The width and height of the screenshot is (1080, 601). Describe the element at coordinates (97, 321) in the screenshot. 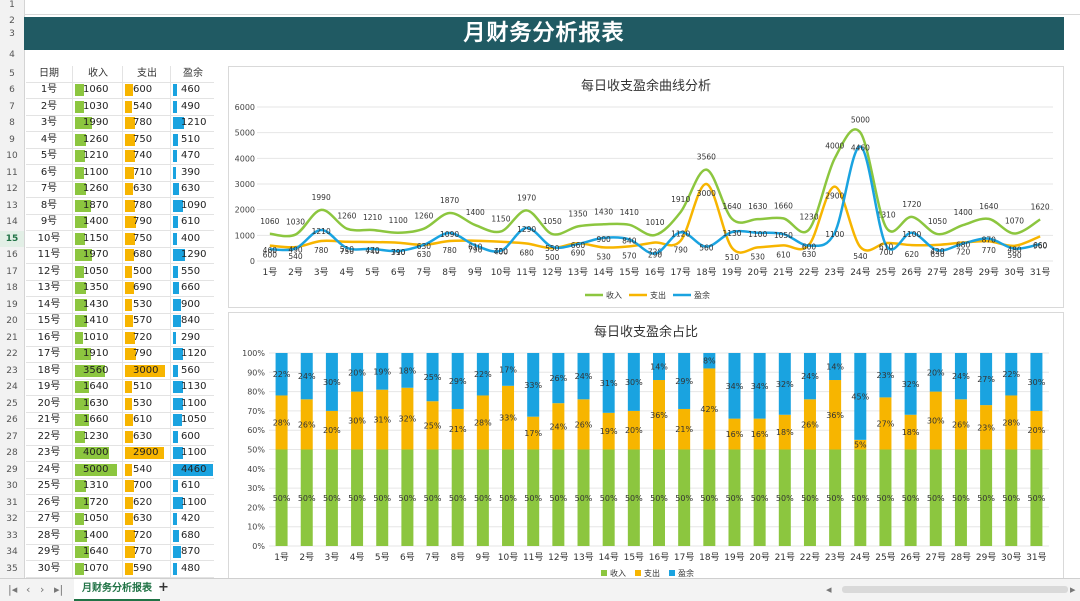

I see `cell-income: 1410` at that location.